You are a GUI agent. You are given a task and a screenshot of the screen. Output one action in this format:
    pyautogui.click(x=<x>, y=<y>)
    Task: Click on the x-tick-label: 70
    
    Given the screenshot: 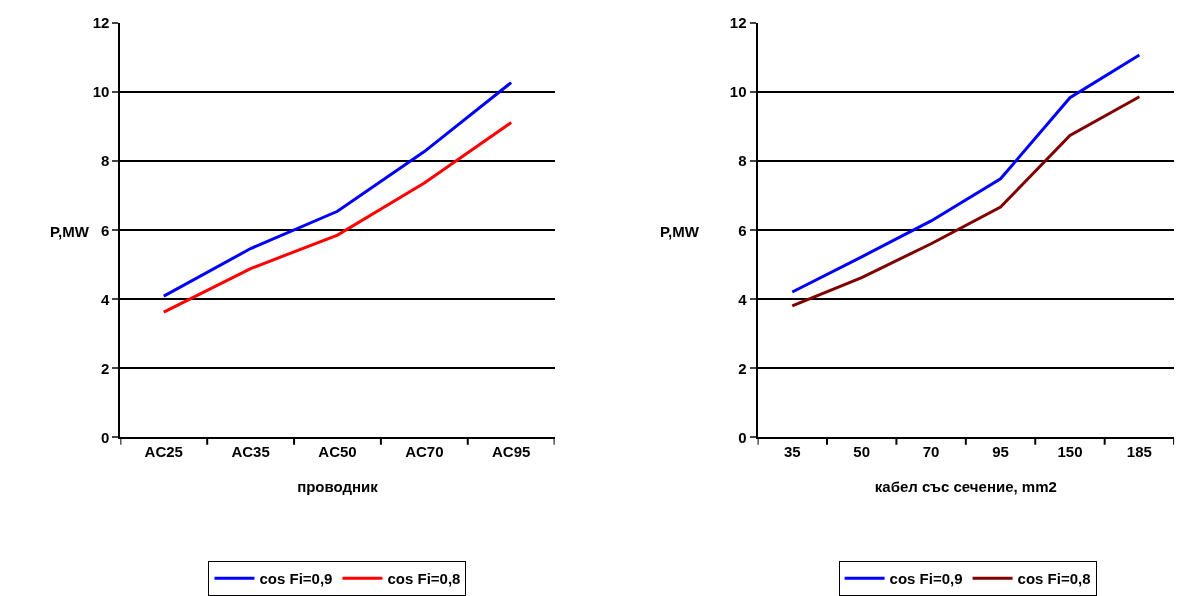 What is the action you would take?
    pyautogui.click(x=931, y=452)
    